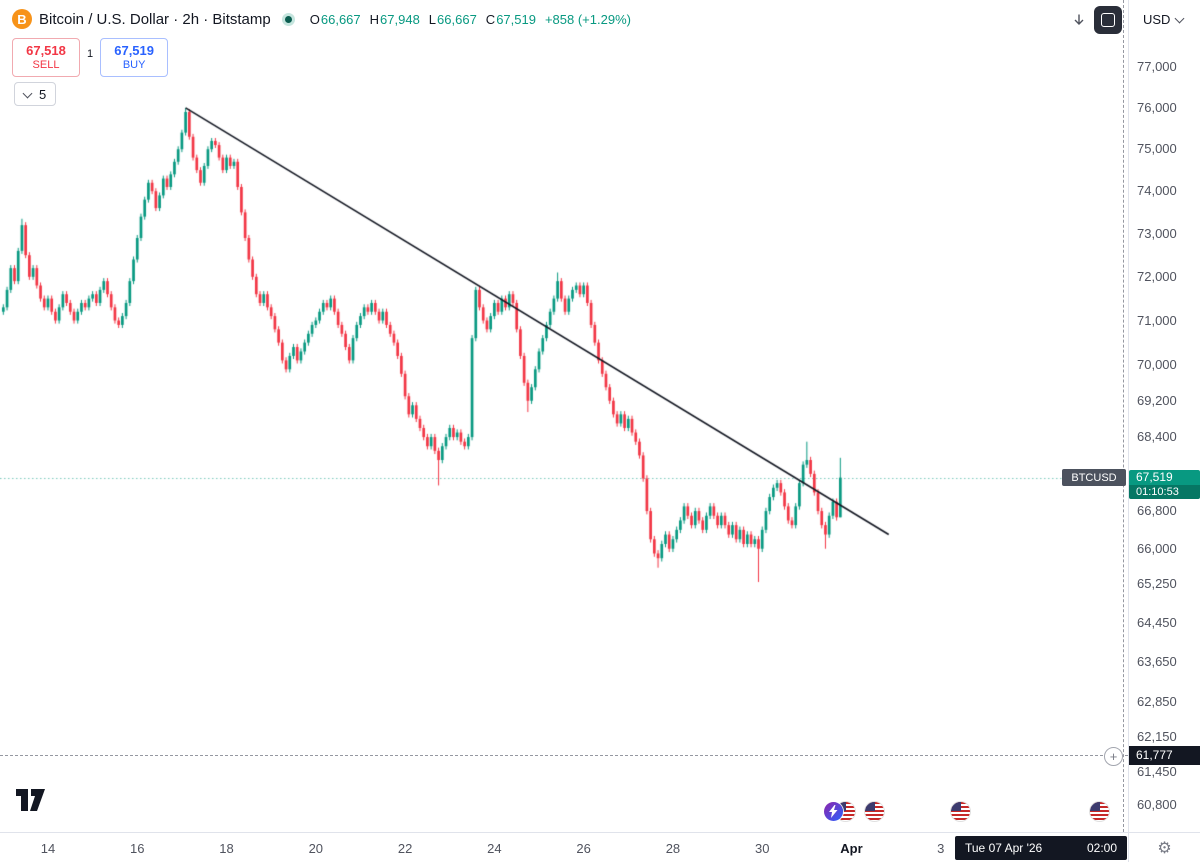  What do you see at coordinates (27, 93) in the screenshot?
I see `chevron-down-icon` at bounding box center [27, 93].